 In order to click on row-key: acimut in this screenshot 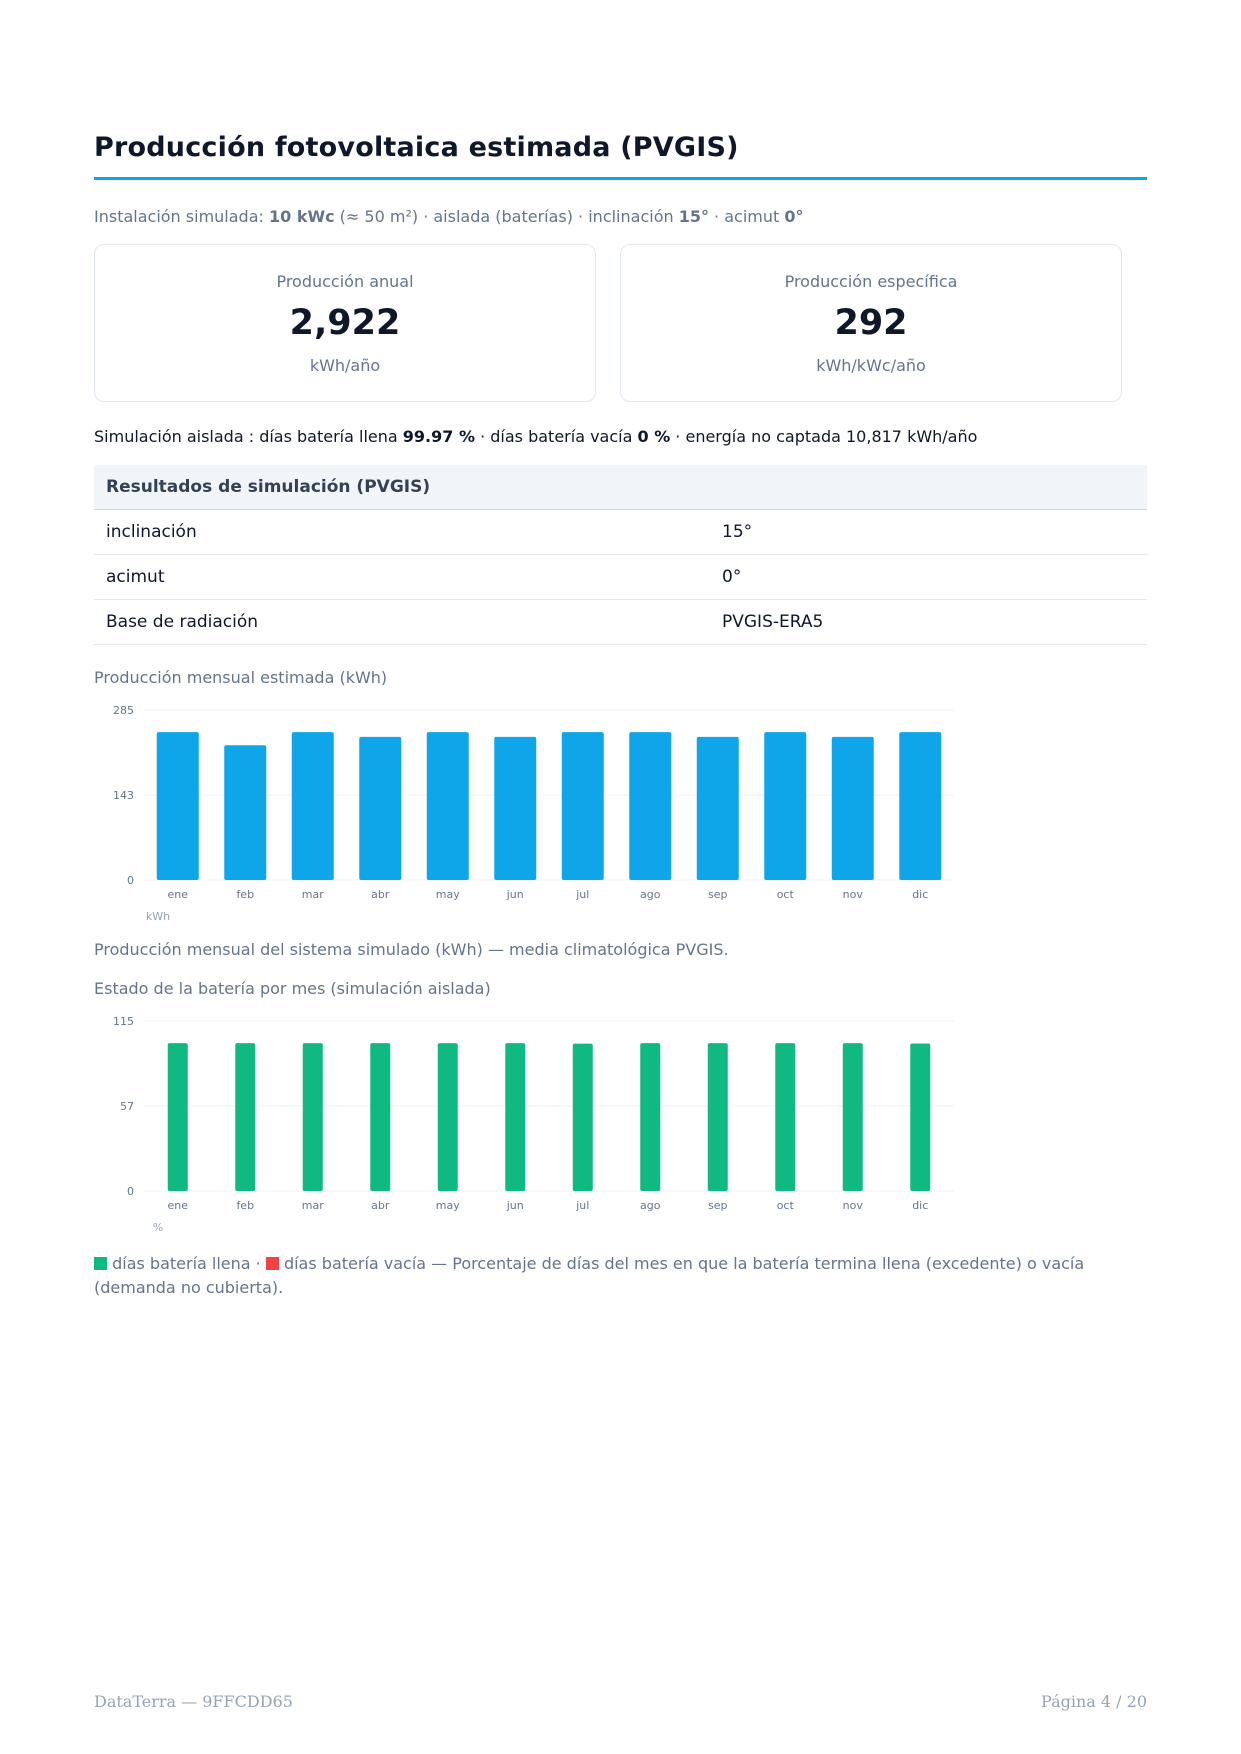, I will do `click(402, 577)`.